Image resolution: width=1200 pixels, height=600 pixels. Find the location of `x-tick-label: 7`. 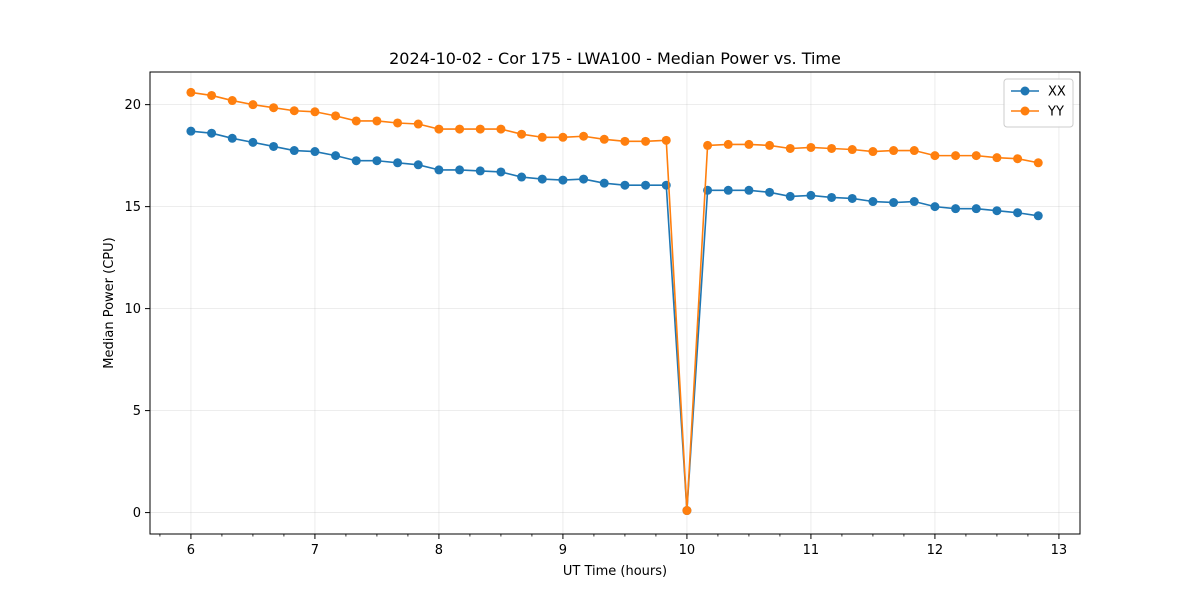

x-tick-label: 7 is located at coordinates (315, 550).